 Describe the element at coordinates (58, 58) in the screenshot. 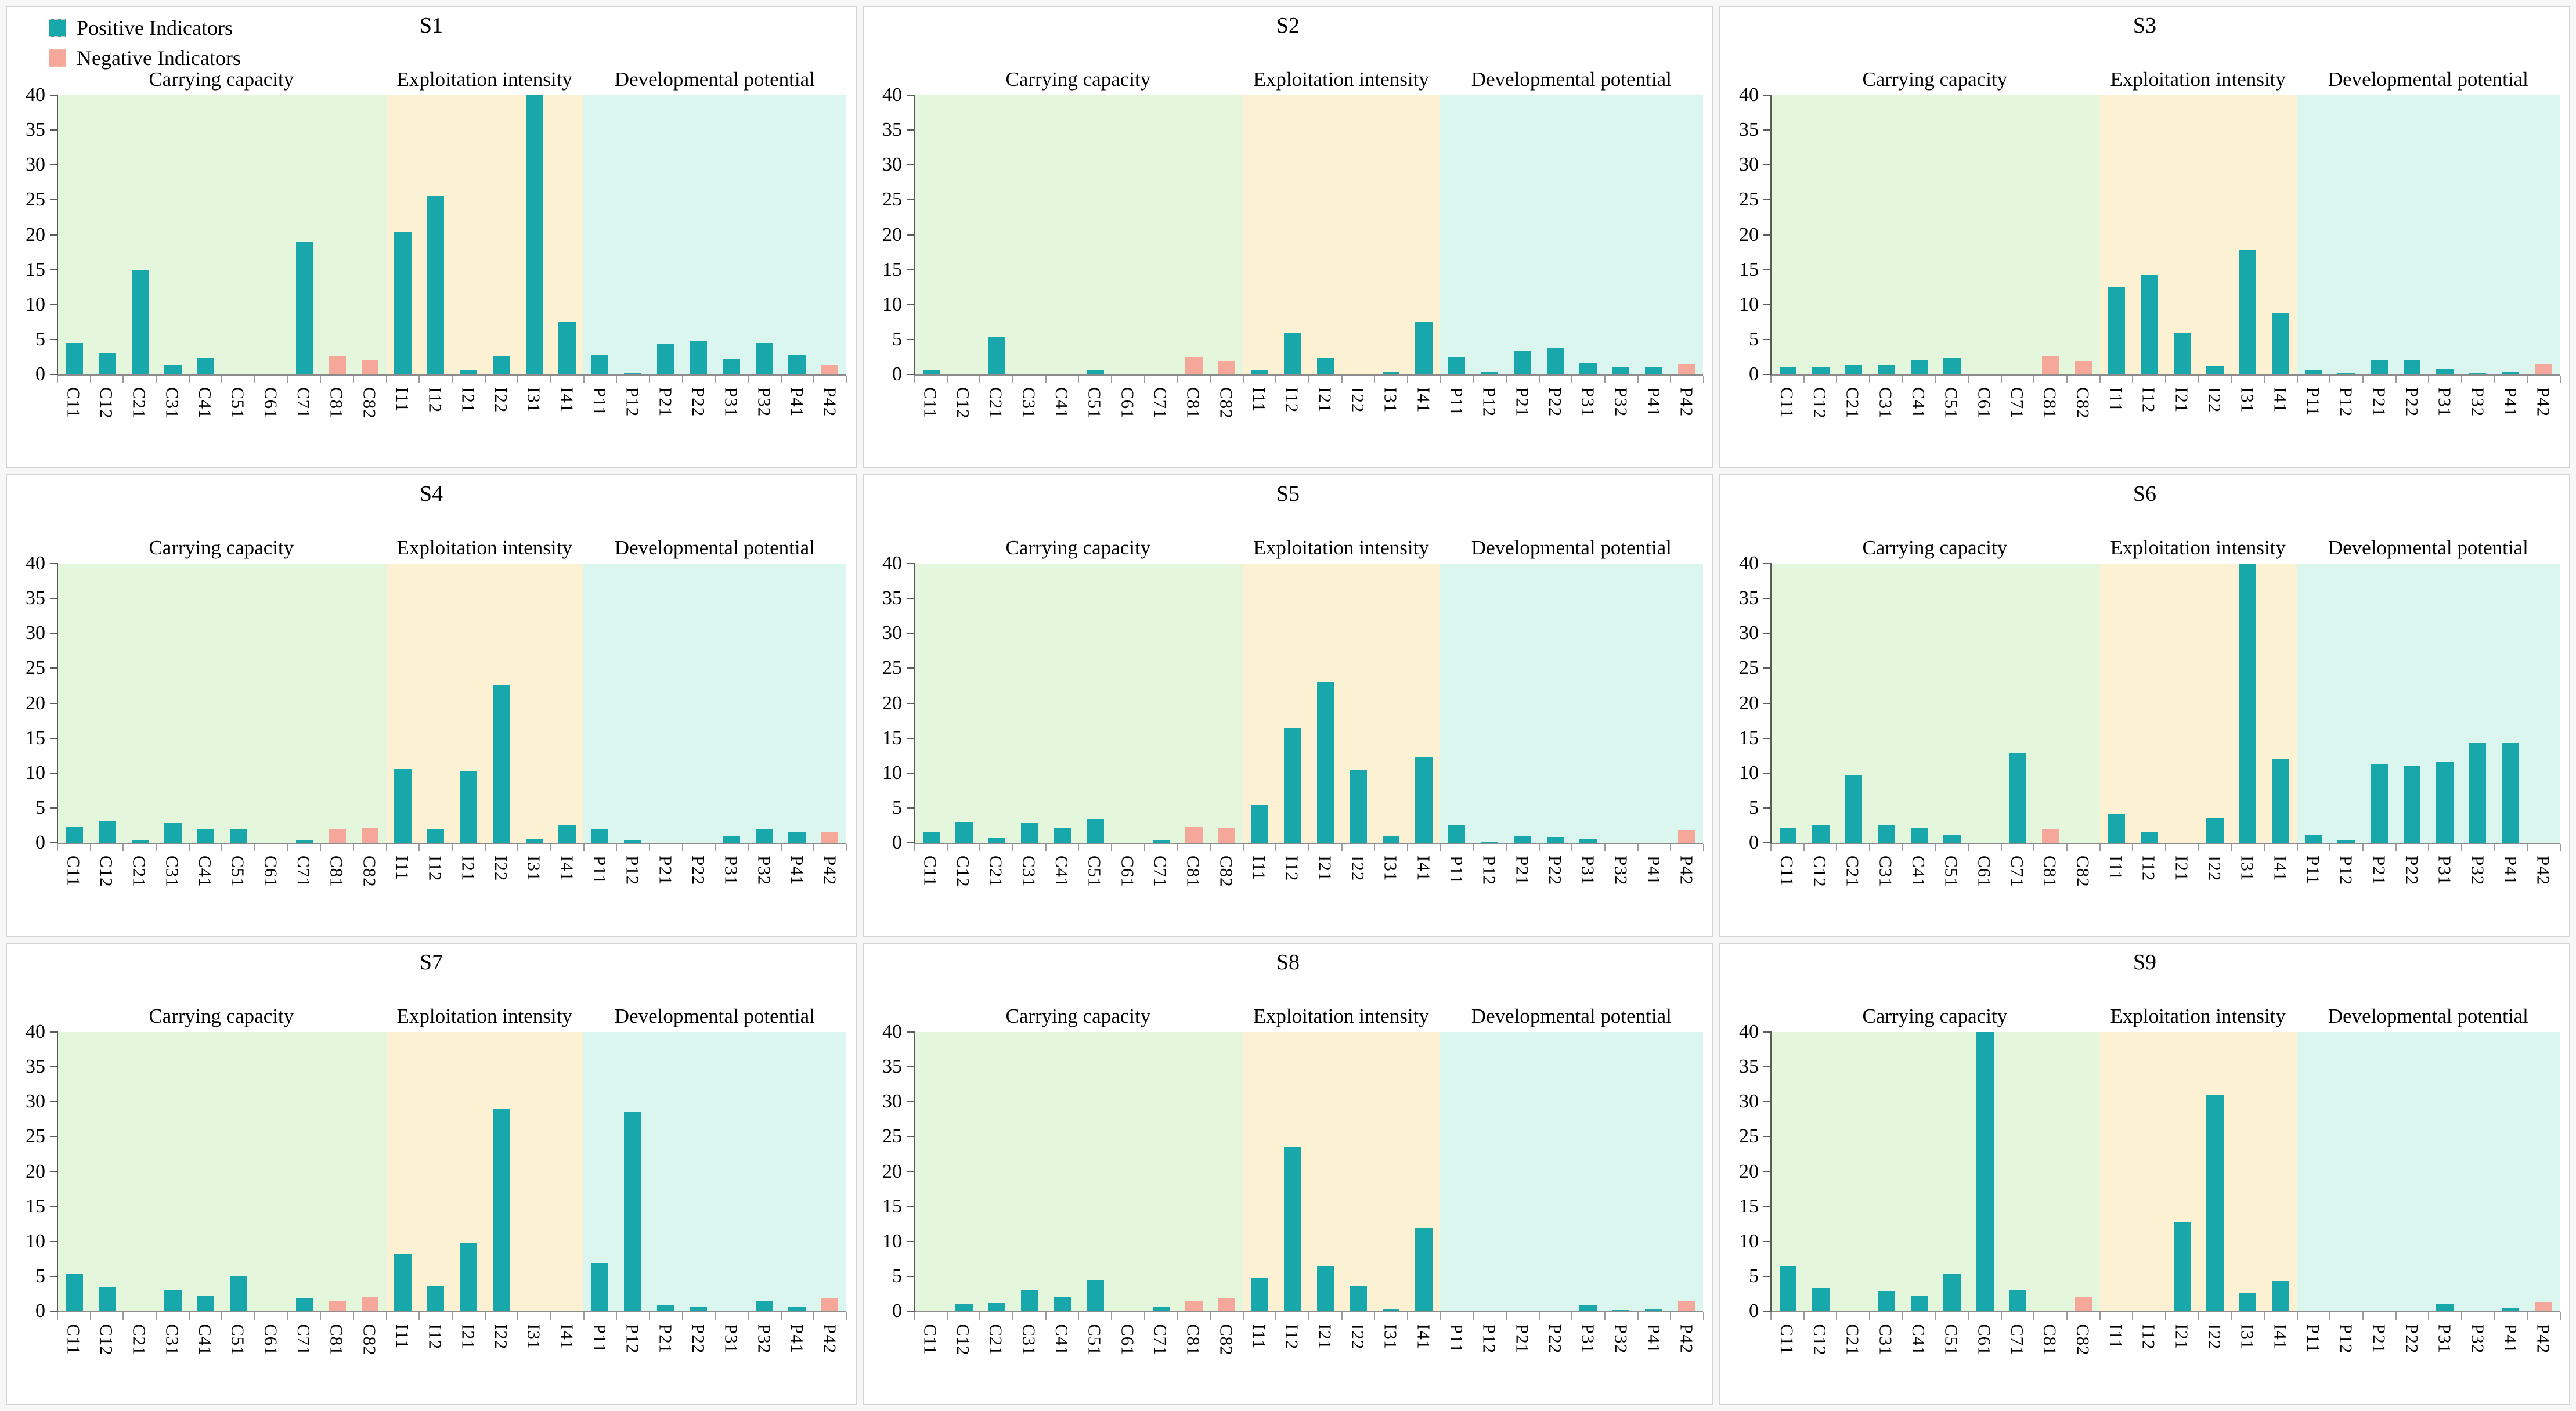

I see `negative-swatch-icon` at that location.